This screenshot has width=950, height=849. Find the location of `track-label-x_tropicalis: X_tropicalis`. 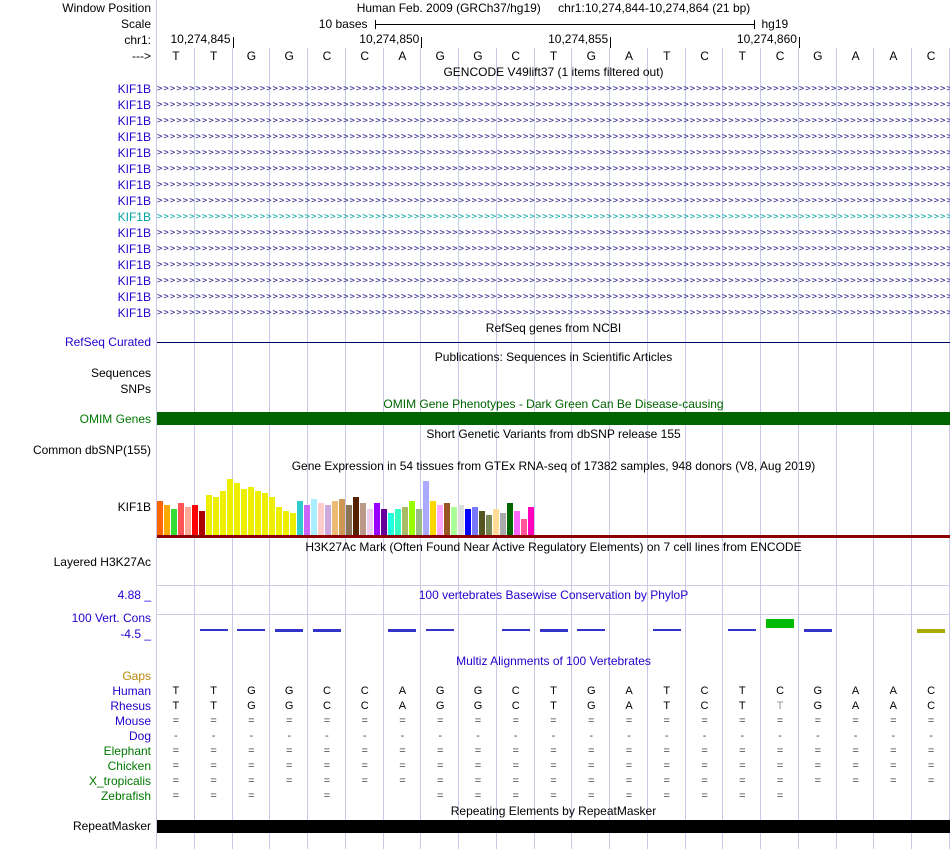

track-label-x_tropicalis: X_tropicalis is located at coordinates (119, 781).